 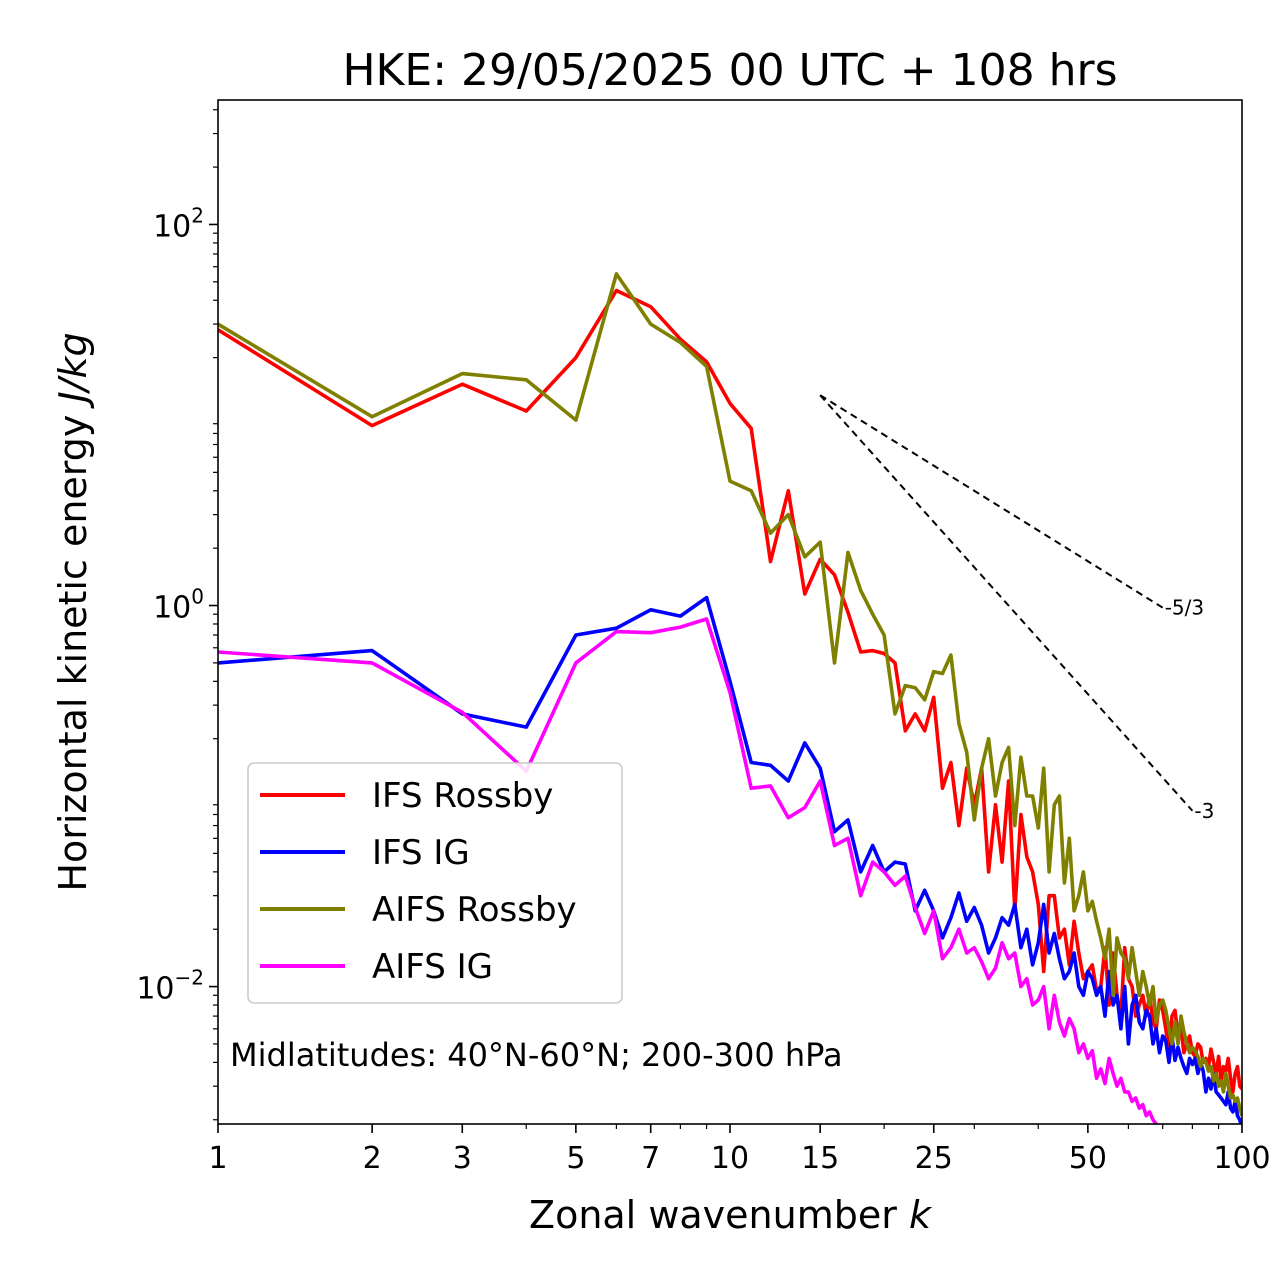 What do you see at coordinates (462, 796) in the screenshot?
I see `legend-label: IFS Rossby` at bounding box center [462, 796].